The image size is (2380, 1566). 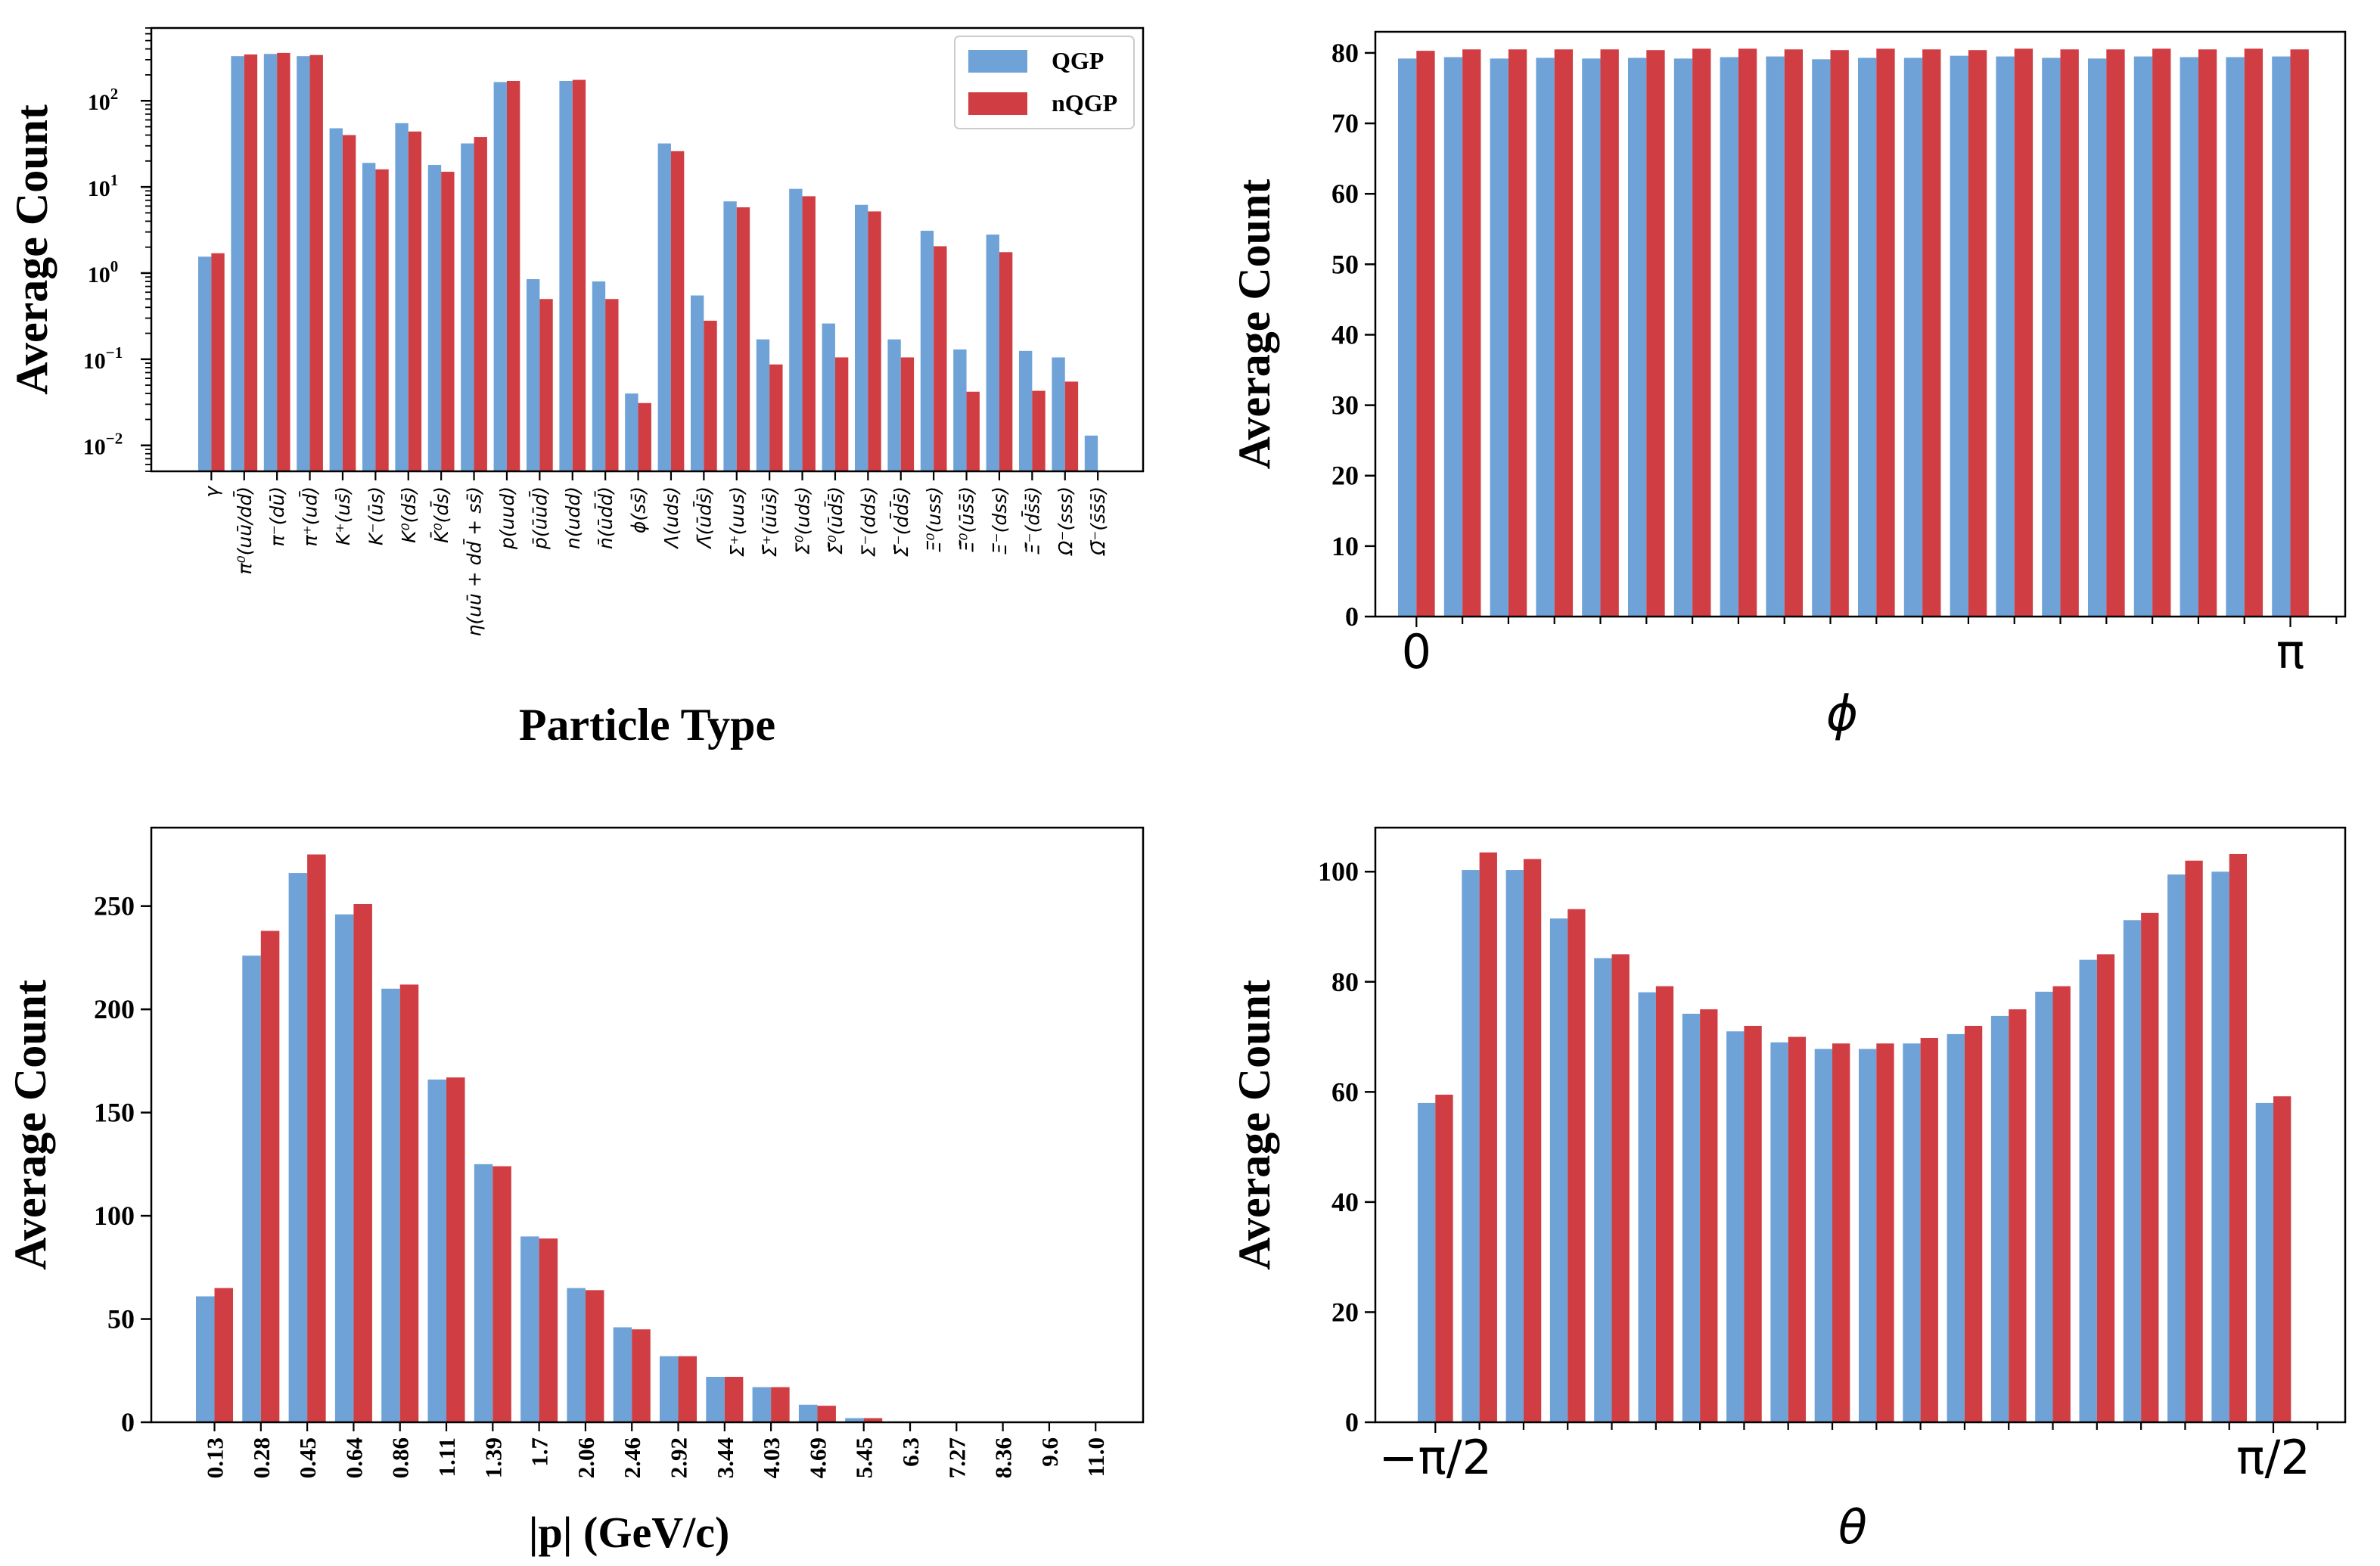 What do you see at coordinates (30, 1125) in the screenshot?
I see `y-axis-title: Average Count` at bounding box center [30, 1125].